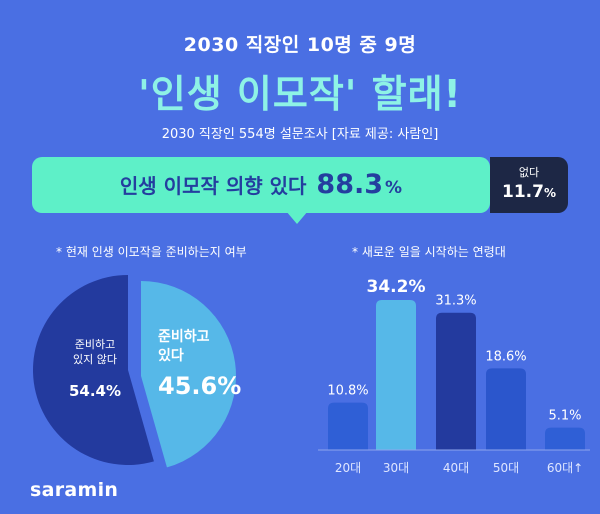 The height and width of the screenshot is (514, 600). I want to click on bar-note: * 새로운 일을 시작하는 연령대, so click(429, 252).